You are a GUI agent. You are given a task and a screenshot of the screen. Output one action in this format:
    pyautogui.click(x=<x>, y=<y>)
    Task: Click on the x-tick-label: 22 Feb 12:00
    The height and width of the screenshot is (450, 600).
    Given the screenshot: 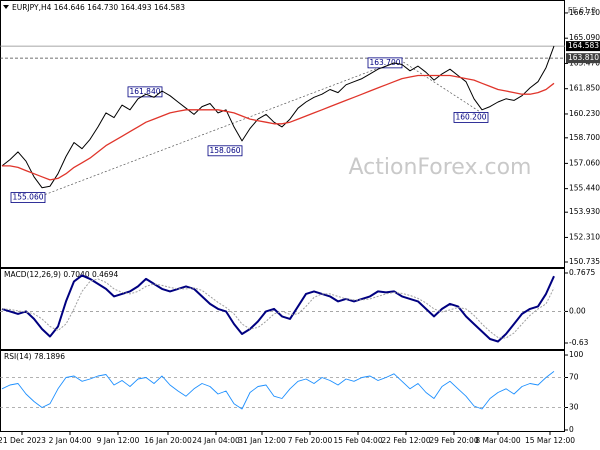 What is the action you would take?
    pyautogui.click(x=405, y=440)
    